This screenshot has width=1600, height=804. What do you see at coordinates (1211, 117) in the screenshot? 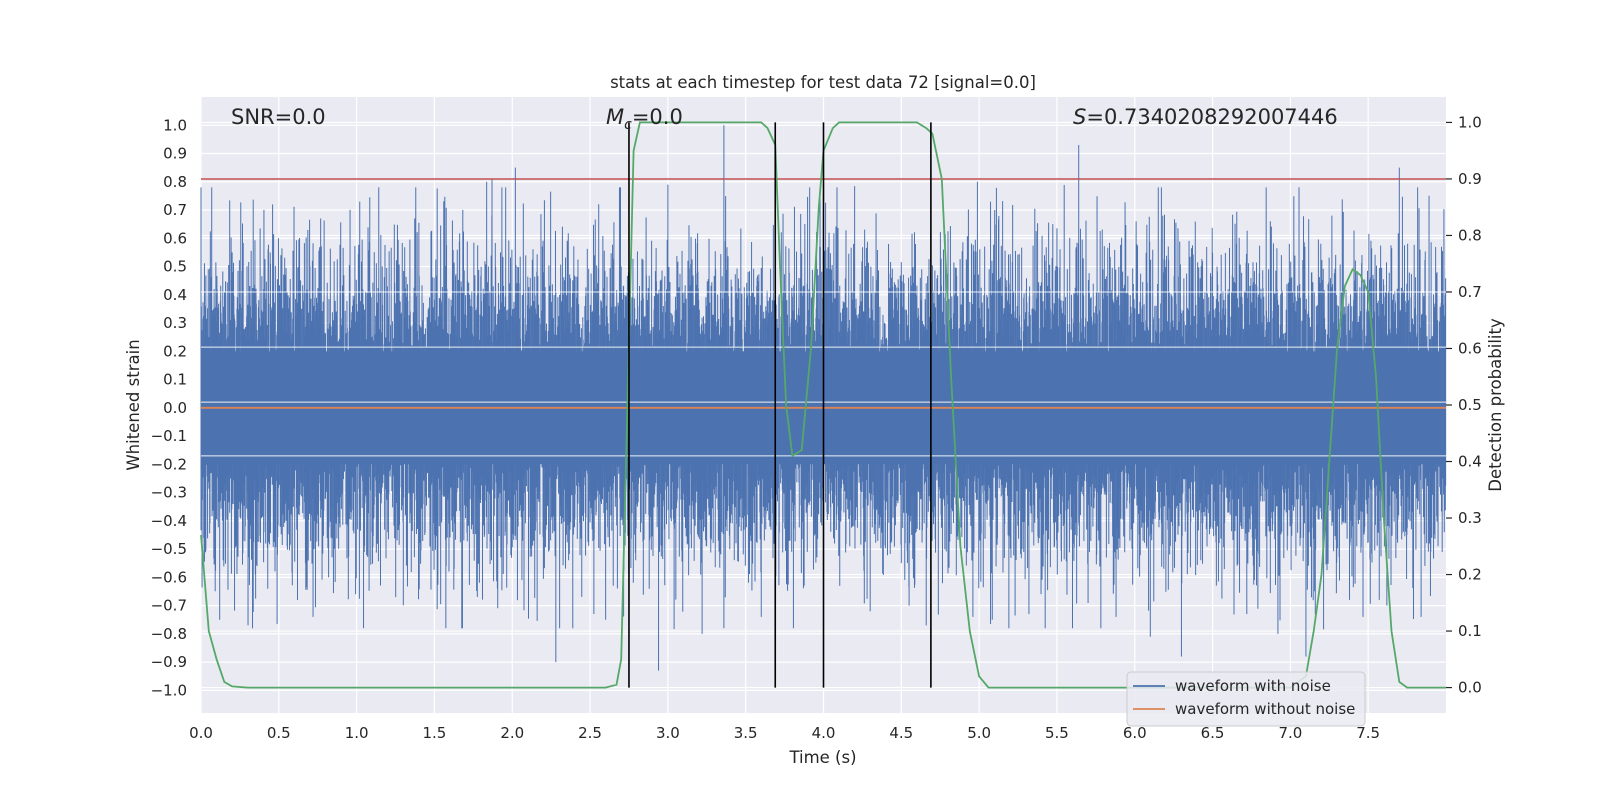
I see `score-value: =0.7340208292007446` at bounding box center [1211, 117].